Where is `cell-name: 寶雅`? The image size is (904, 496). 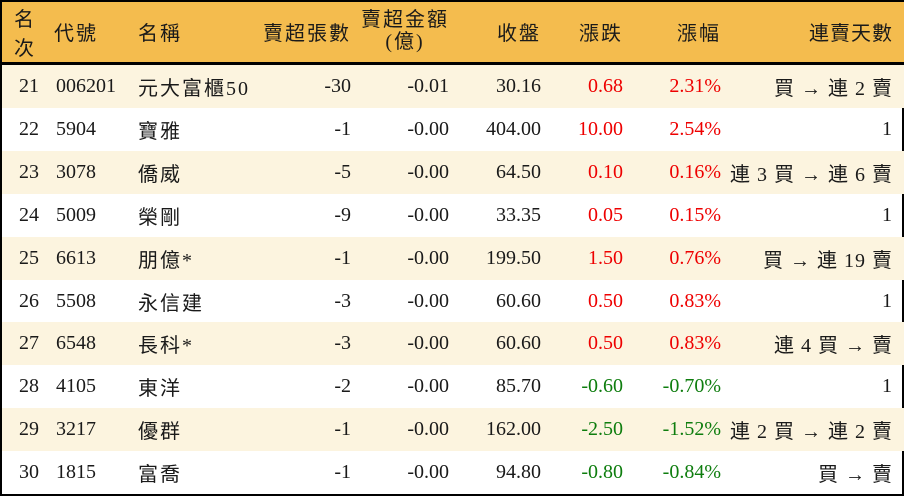
cell-name: 寶雅 is located at coordinates (160, 132).